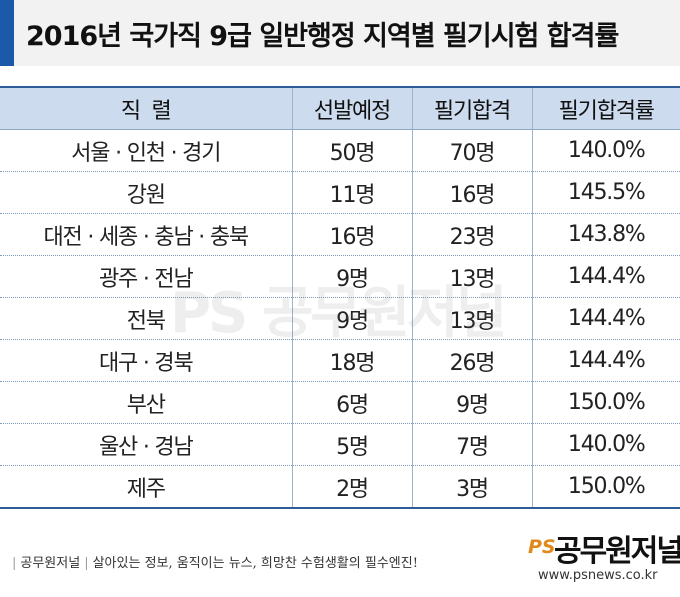  I want to click on cell-region: 대전 · 세종 · 충남 · 충북, so click(146, 234).